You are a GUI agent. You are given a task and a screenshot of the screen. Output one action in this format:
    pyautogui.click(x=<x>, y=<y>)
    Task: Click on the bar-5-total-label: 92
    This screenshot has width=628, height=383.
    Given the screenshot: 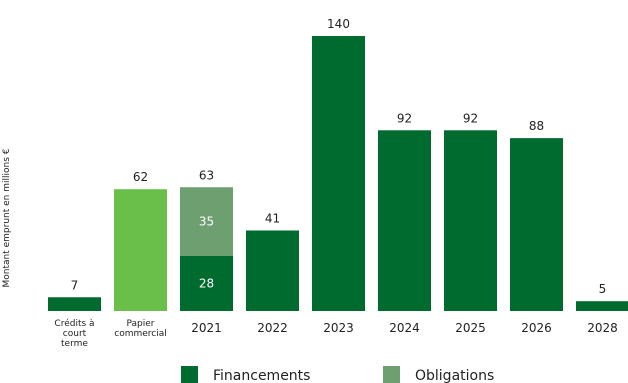 What is the action you would take?
    pyautogui.click(x=404, y=118)
    